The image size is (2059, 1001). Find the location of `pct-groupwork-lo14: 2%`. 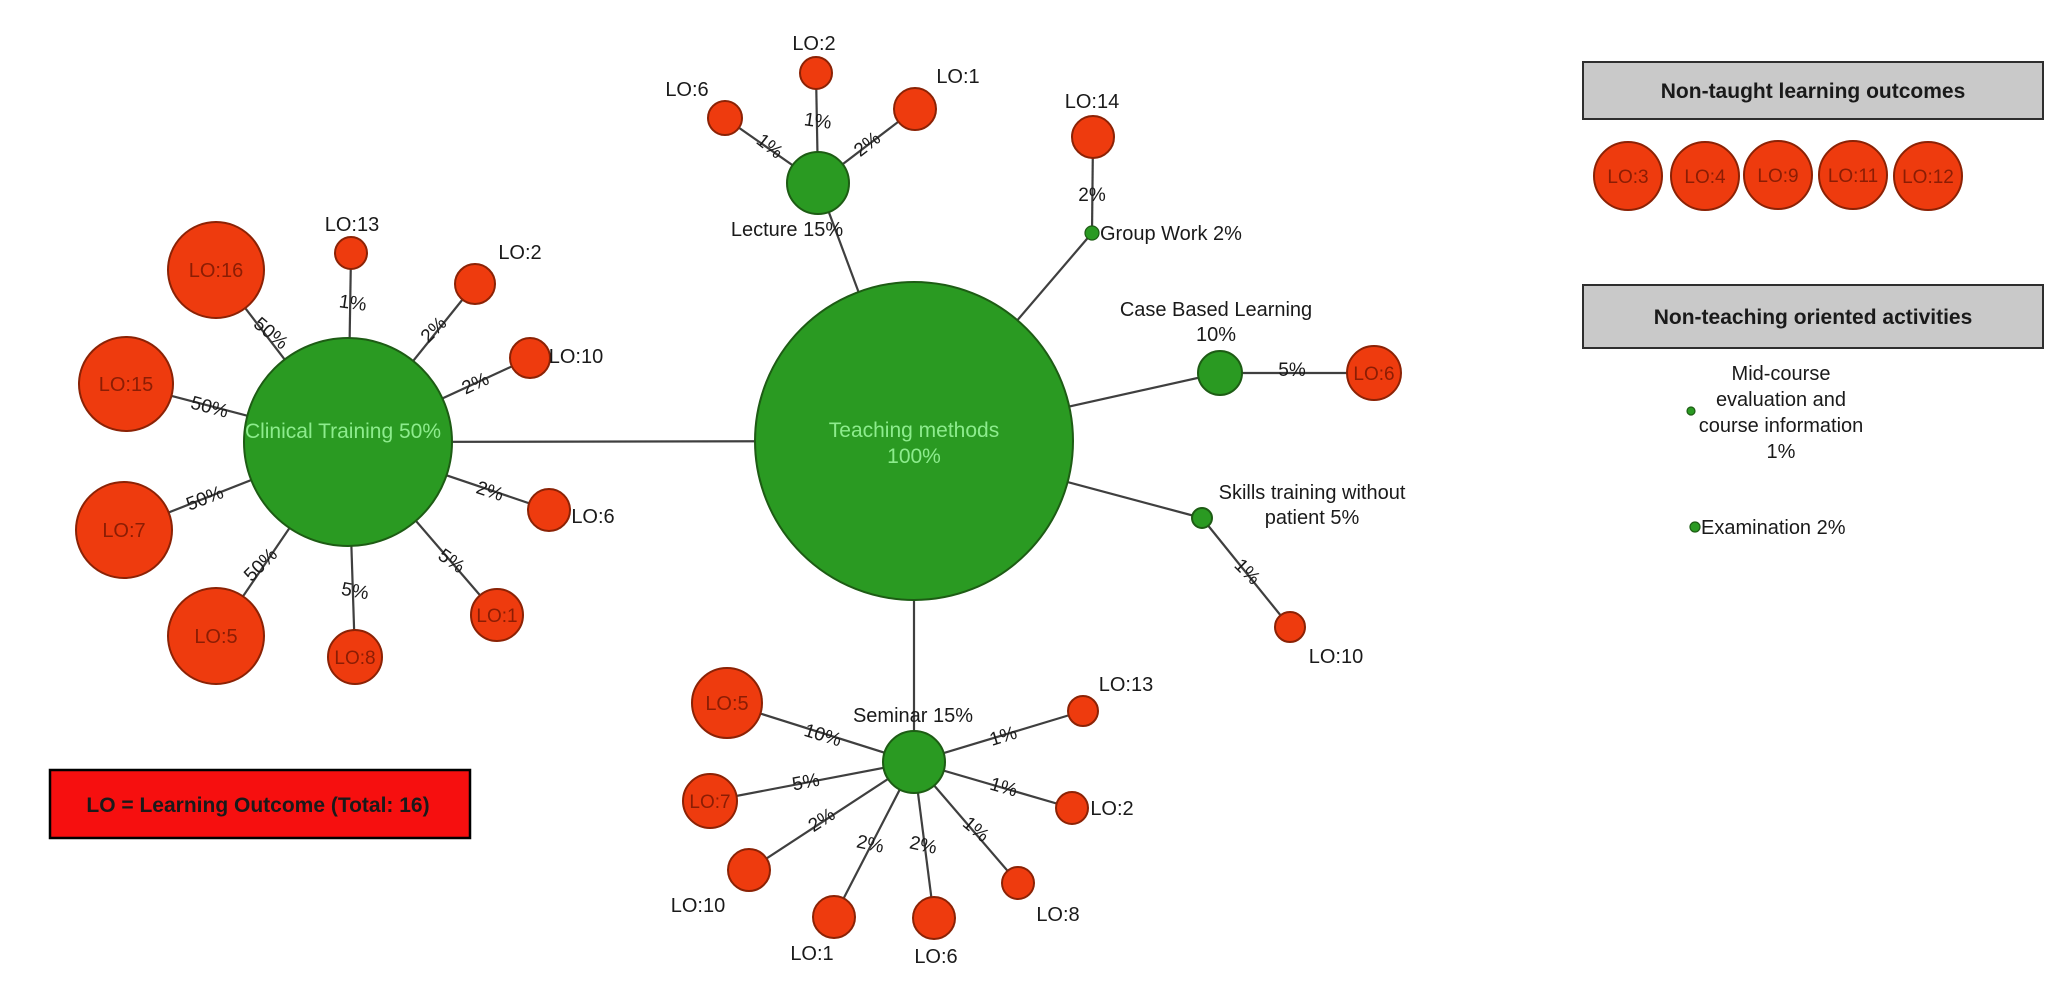

pct-groupwork-lo14: 2% is located at coordinates (1092, 195).